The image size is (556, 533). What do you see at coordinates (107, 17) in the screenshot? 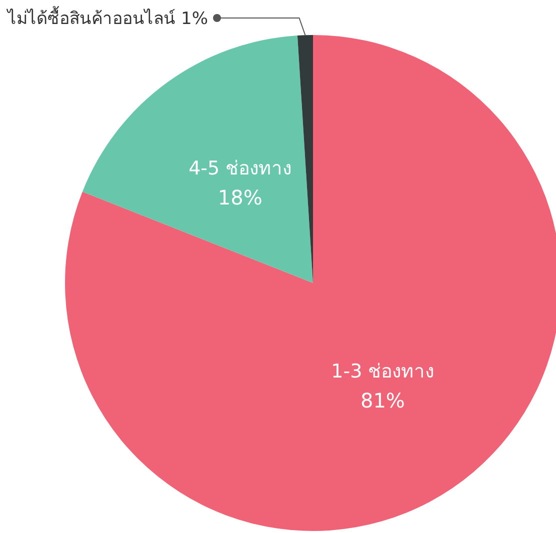
I see `slice-label: ไม่ได้ซื้อสินค้าออนไลน์ 1%` at bounding box center [107, 17].